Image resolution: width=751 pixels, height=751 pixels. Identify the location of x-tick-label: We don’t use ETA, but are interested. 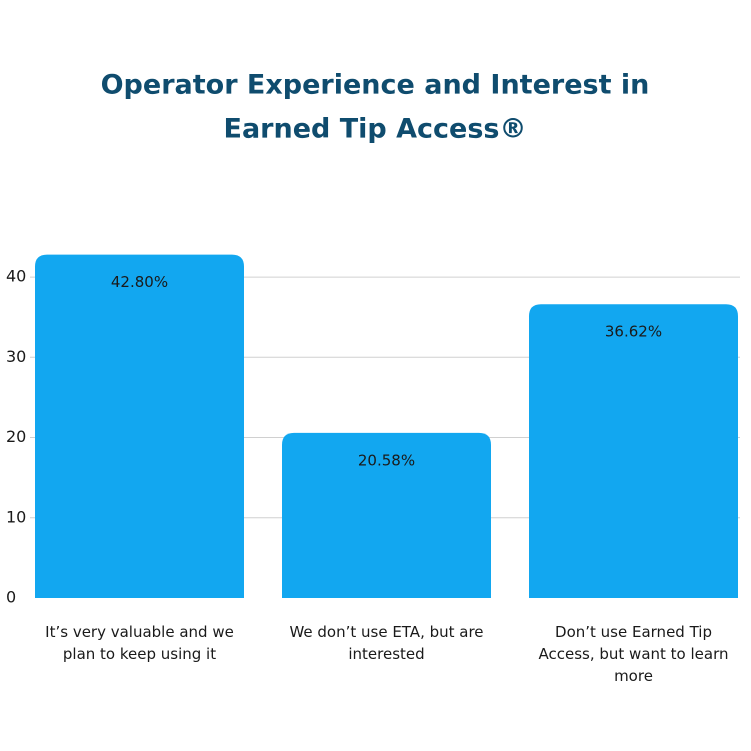
(386, 643).